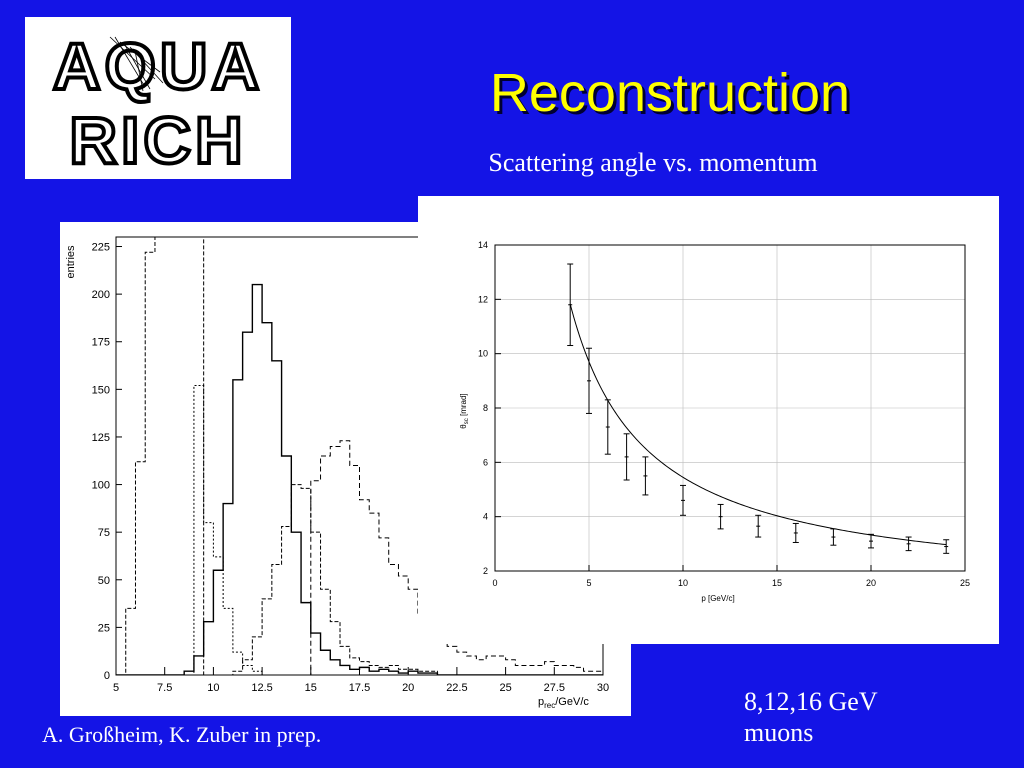 This screenshot has width=1024, height=768. I want to click on y-tick-label: 6, so click(485, 462).